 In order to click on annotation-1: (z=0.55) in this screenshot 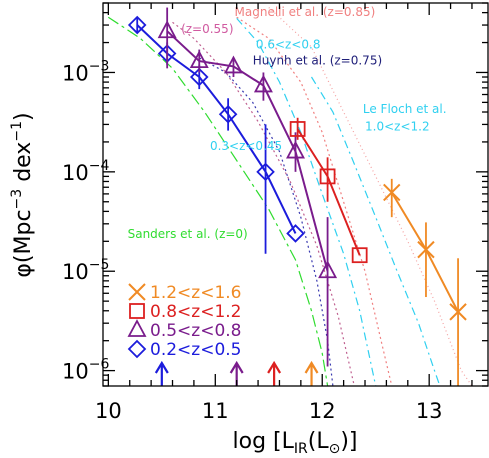, I will do `click(207, 29)`.